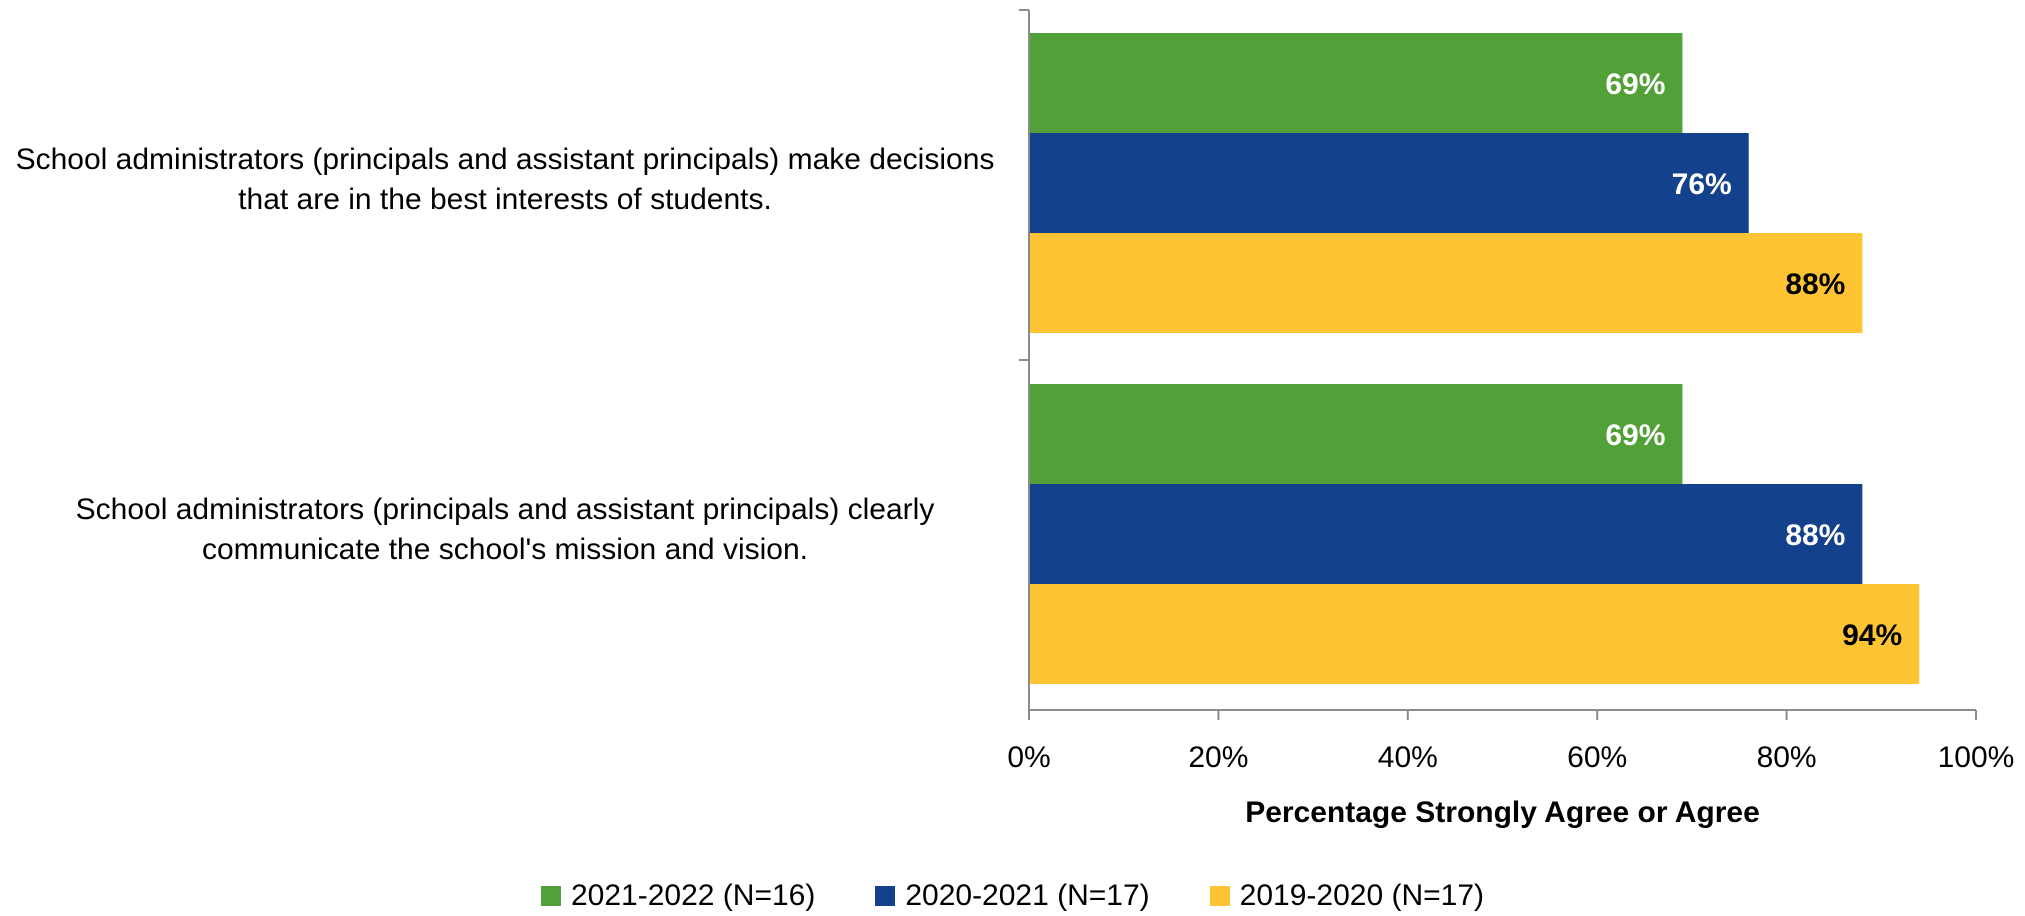  What do you see at coordinates (1787, 757) in the screenshot?
I see `x-tick-label: 80%` at bounding box center [1787, 757].